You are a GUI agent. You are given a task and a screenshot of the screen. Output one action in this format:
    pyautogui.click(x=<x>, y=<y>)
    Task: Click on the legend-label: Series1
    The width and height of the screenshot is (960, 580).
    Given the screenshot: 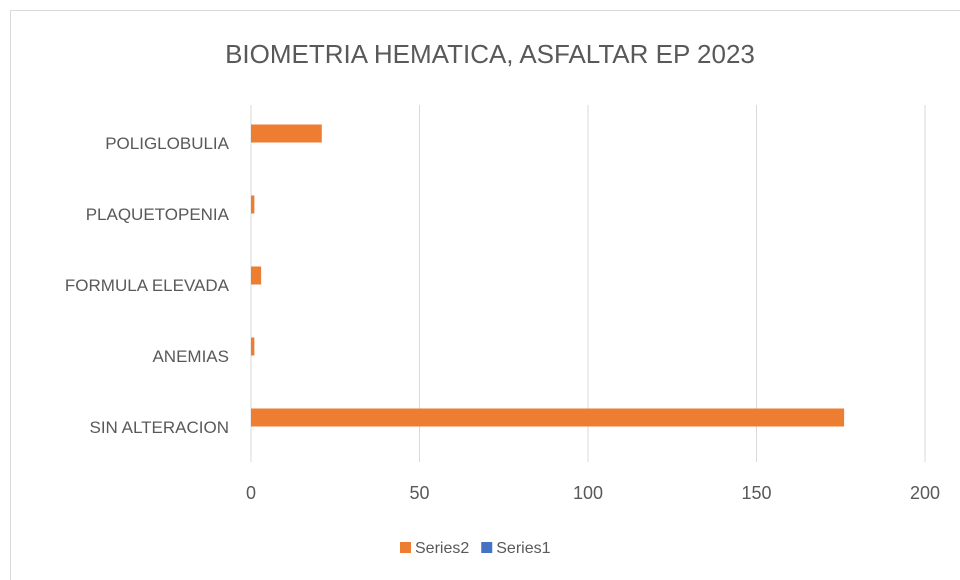 What is the action you would take?
    pyautogui.click(x=523, y=548)
    